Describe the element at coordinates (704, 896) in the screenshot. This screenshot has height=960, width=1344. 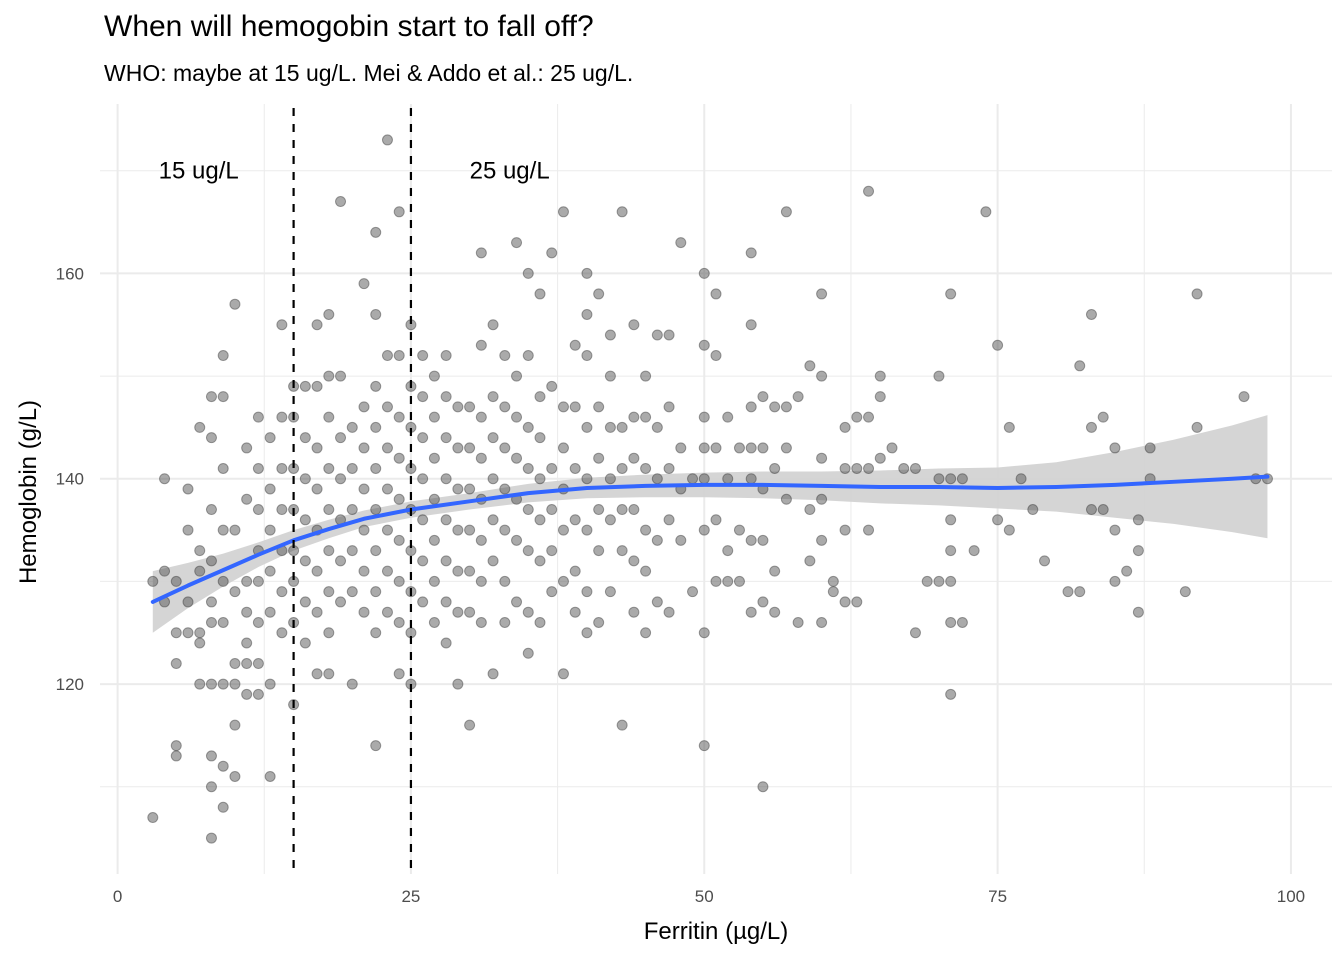
I see `x-tick-label: 50` at that location.